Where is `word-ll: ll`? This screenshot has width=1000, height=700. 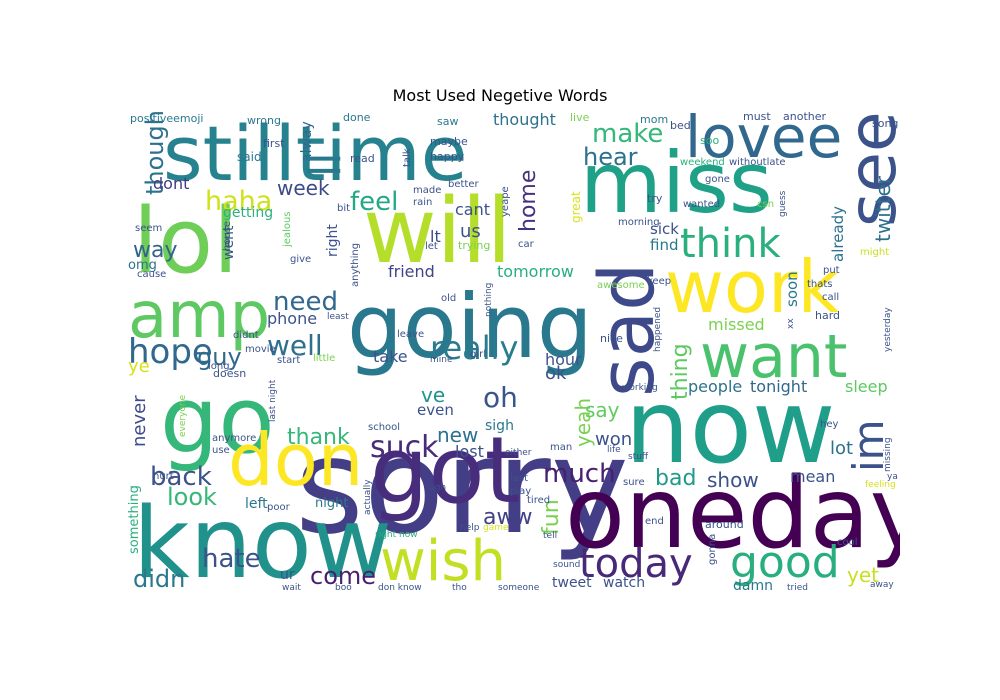 word-ll: ll is located at coordinates (325, 165).